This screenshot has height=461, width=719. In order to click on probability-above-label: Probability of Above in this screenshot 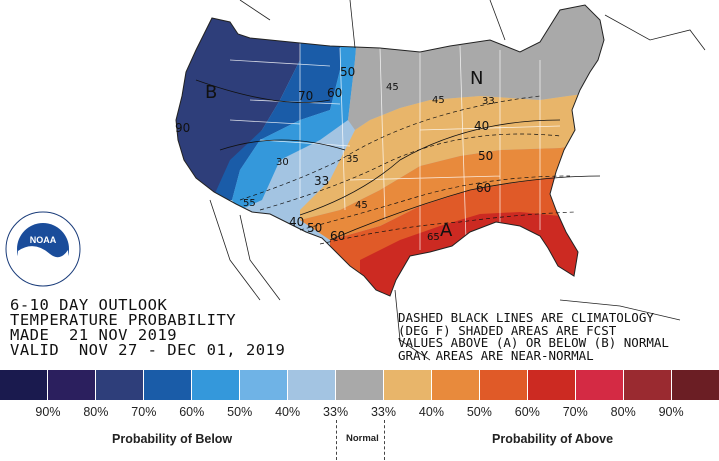, I will do `click(553, 439)`.